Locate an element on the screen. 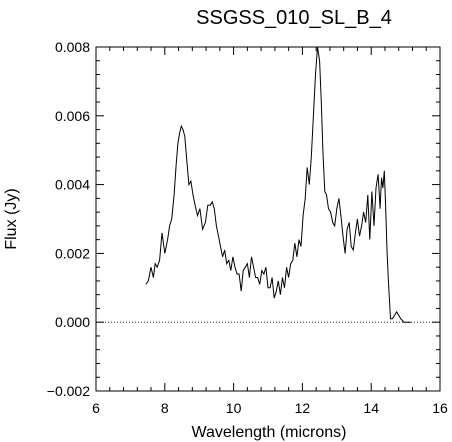 Image resolution: width=452 pixels, height=442 pixels. y-axis-label: Flux (Jy) is located at coordinates (11, 218).